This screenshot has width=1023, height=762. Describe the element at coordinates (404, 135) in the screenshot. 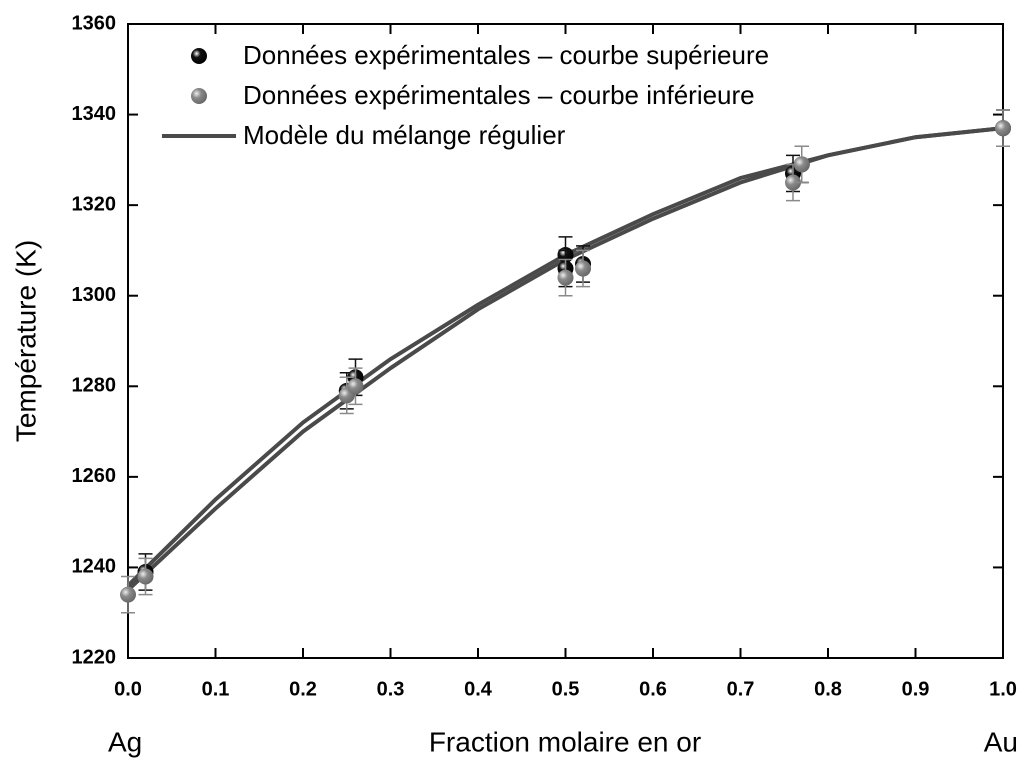

I see `legend-label: Modèle du mélange régulier` at that location.